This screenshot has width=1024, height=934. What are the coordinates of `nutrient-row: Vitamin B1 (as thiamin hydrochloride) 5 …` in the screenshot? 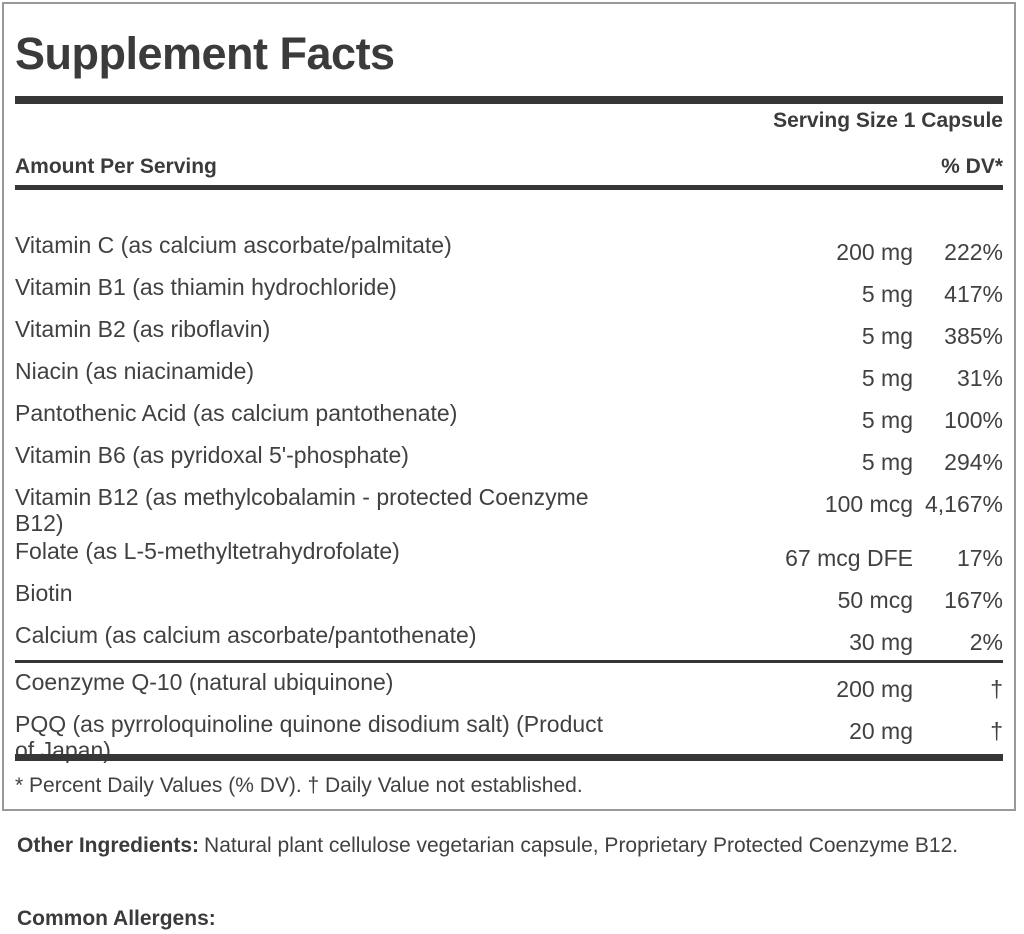 It's located at (509, 290).